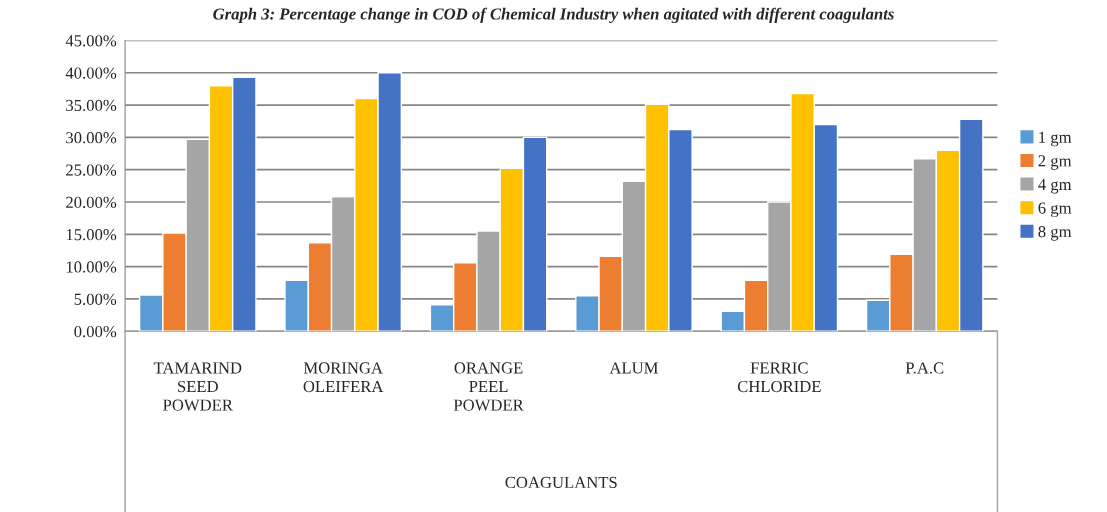  What do you see at coordinates (1055, 162) in the screenshot?
I see `legend-label: 2 gm` at bounding box center [1055, 162].